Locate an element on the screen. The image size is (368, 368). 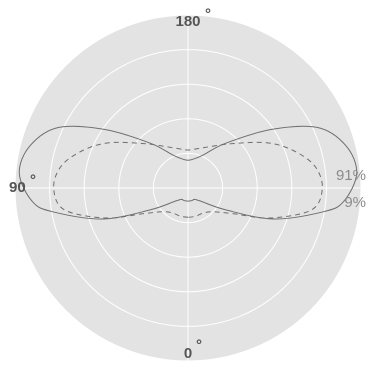
percent-label-upper: 91% is located at coordinates (351, 175).